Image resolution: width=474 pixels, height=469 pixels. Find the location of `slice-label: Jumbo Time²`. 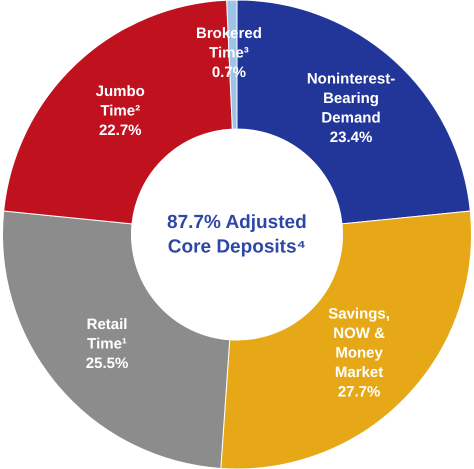

slice-label: Jumbo Time² is located at coordinates (120, 101).